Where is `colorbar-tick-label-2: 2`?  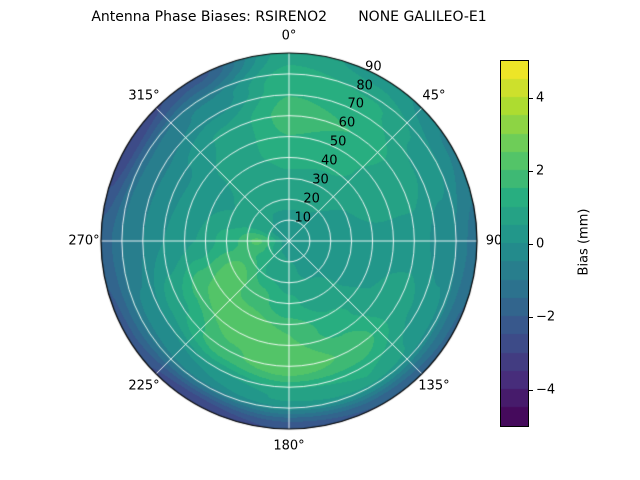 colorbar-tick-label-2: 2 is located at coordinates (540, 170).